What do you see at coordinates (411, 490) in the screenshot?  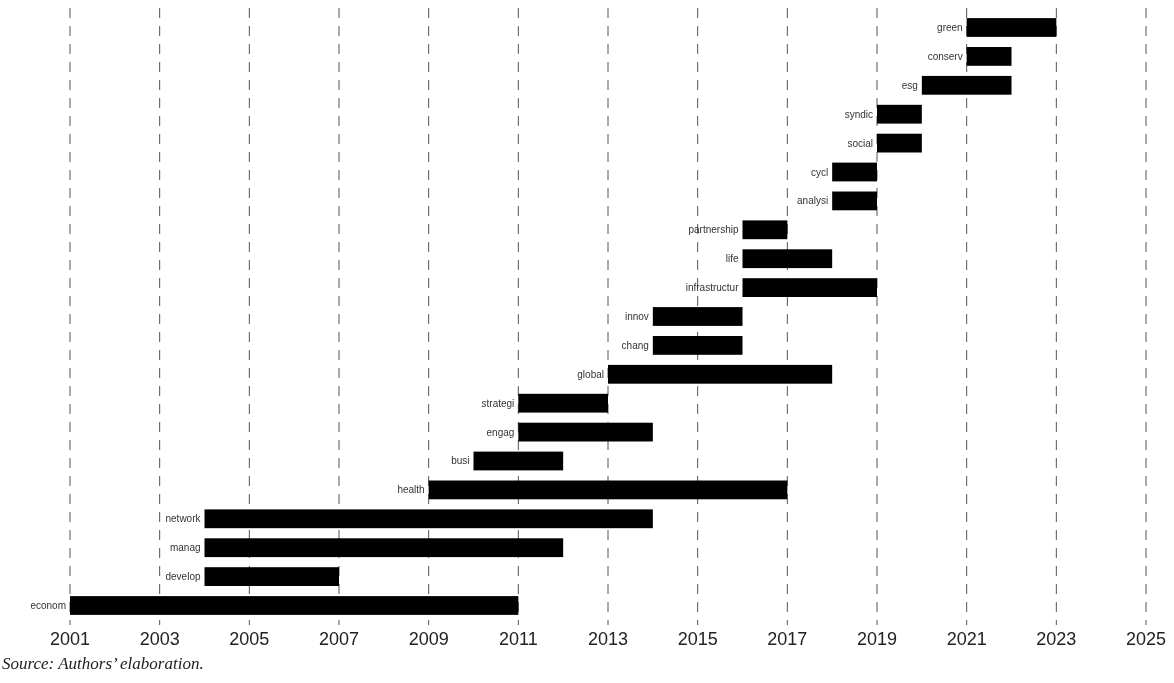 I see `y-tick-label: health` at bounding box center [411, 490].